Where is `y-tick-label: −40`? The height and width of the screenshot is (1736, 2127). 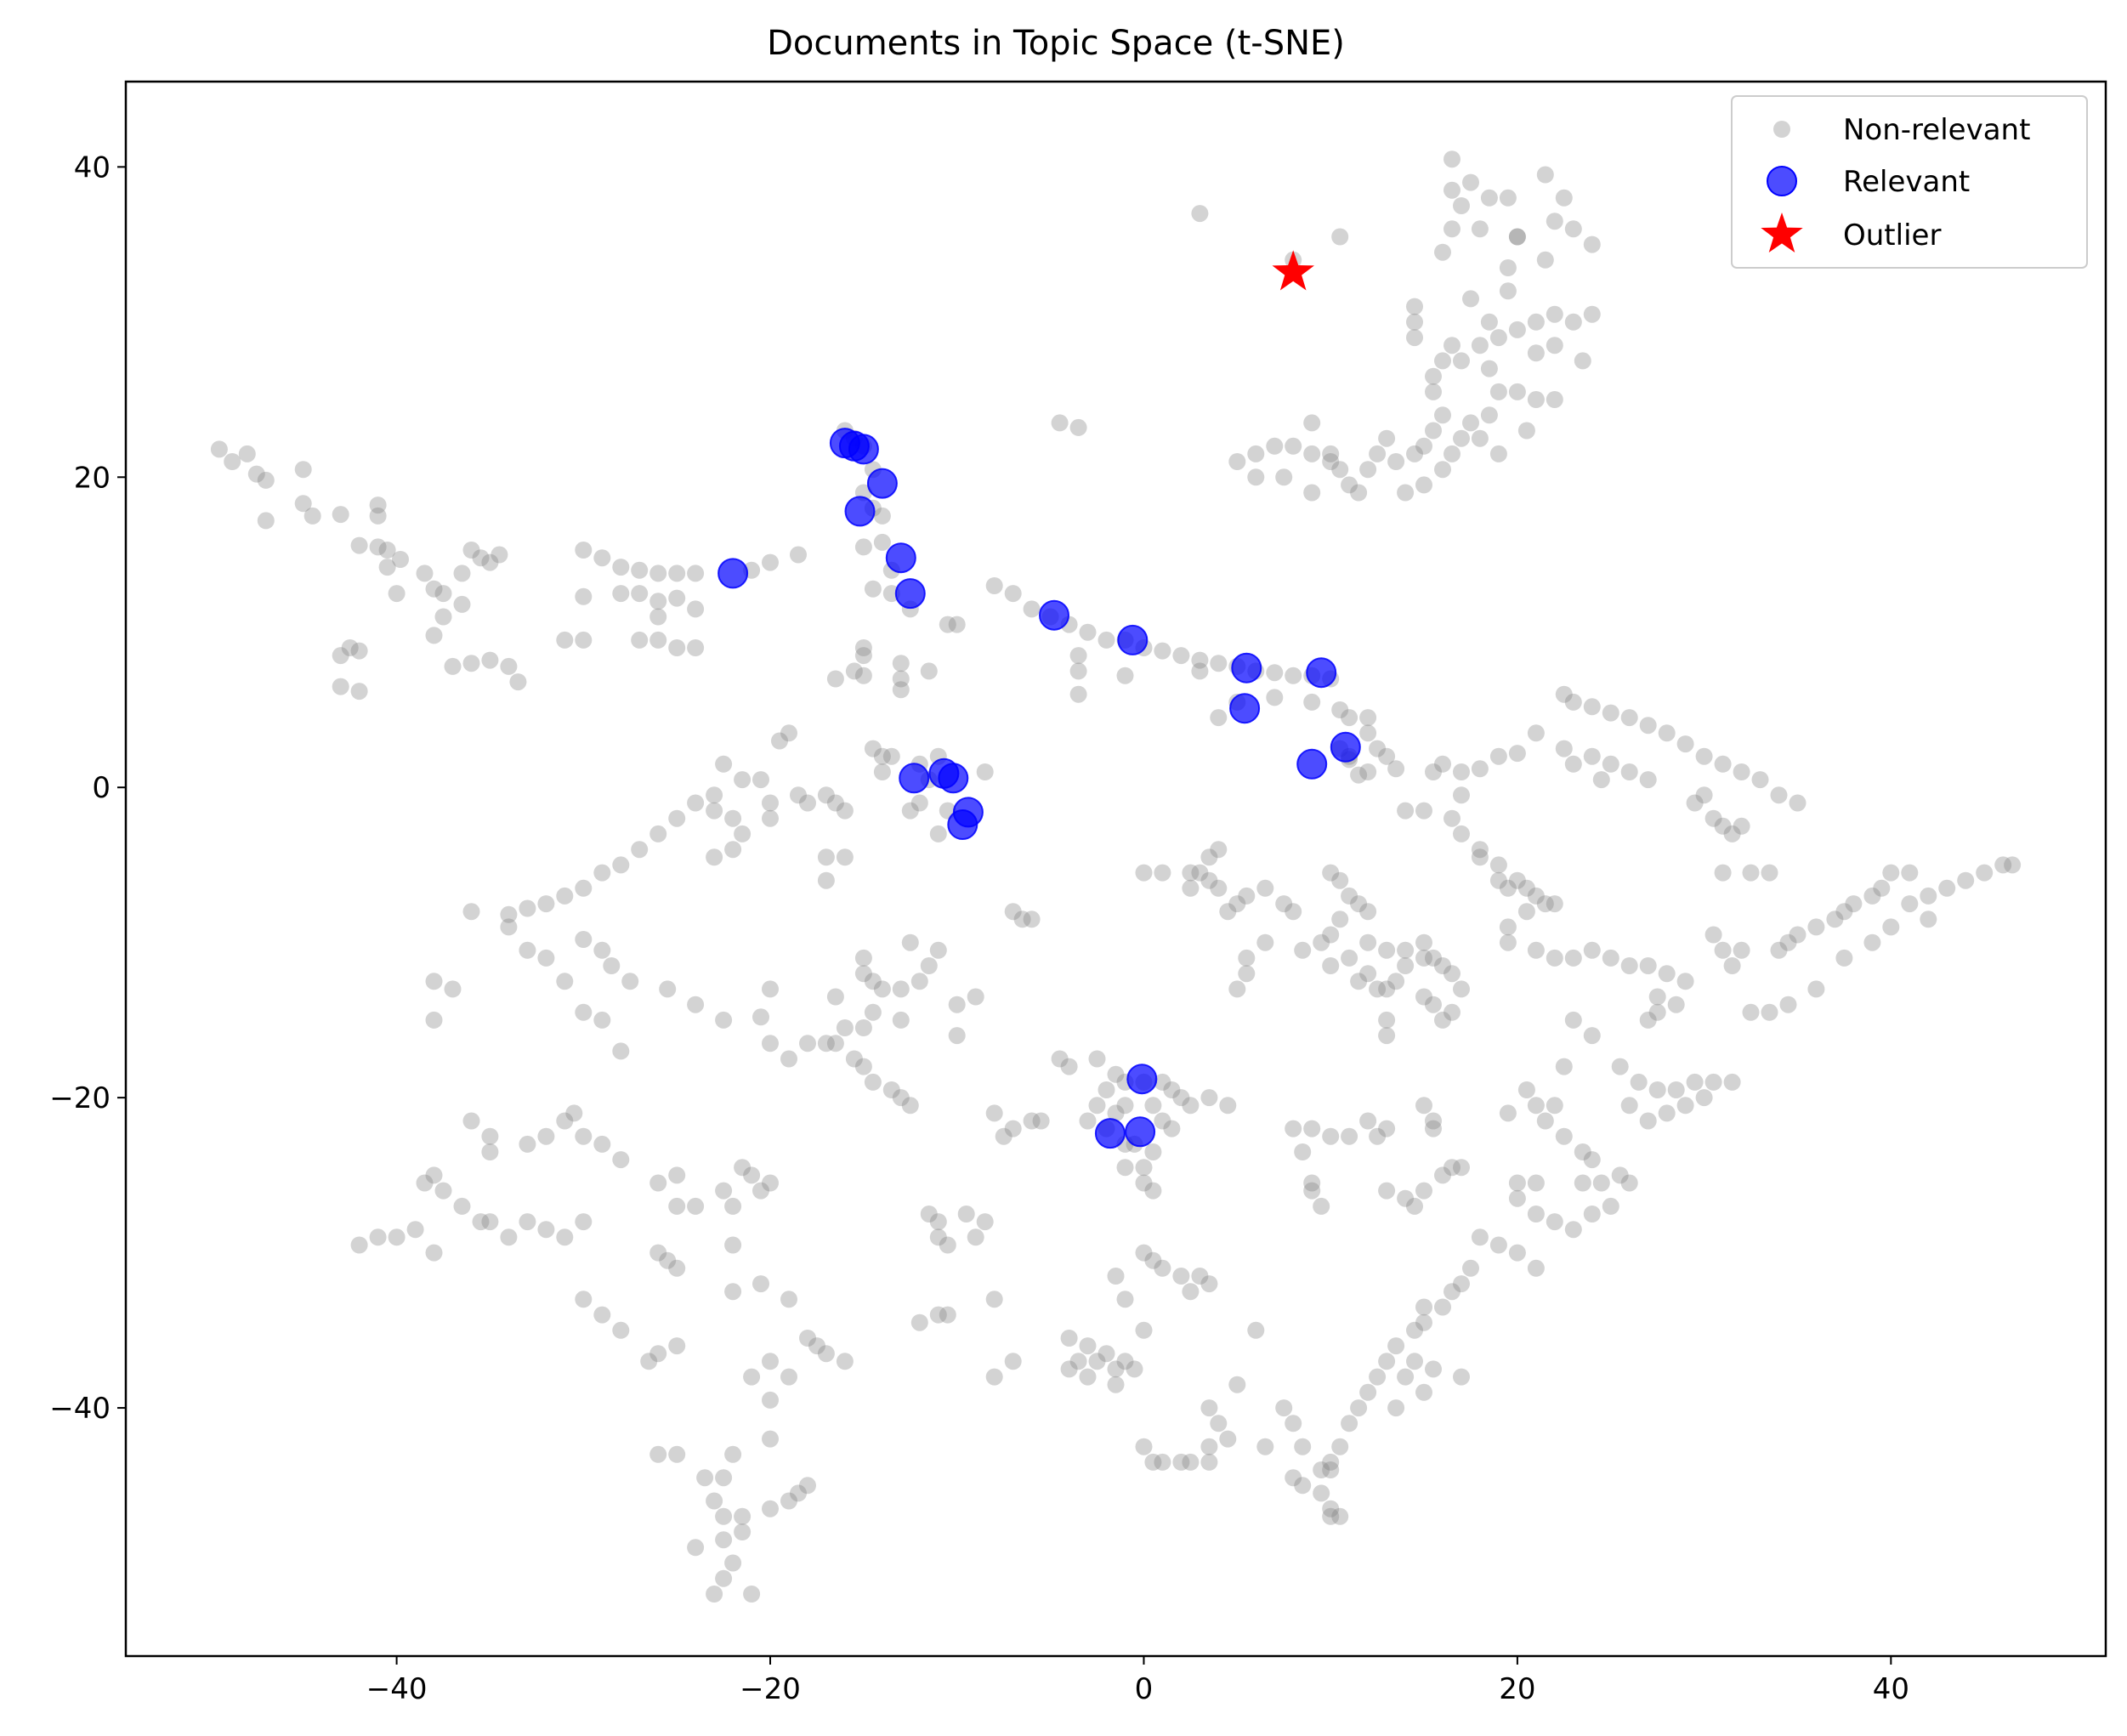 y-tick-label: −40 is located at coordinates (80, 1409).